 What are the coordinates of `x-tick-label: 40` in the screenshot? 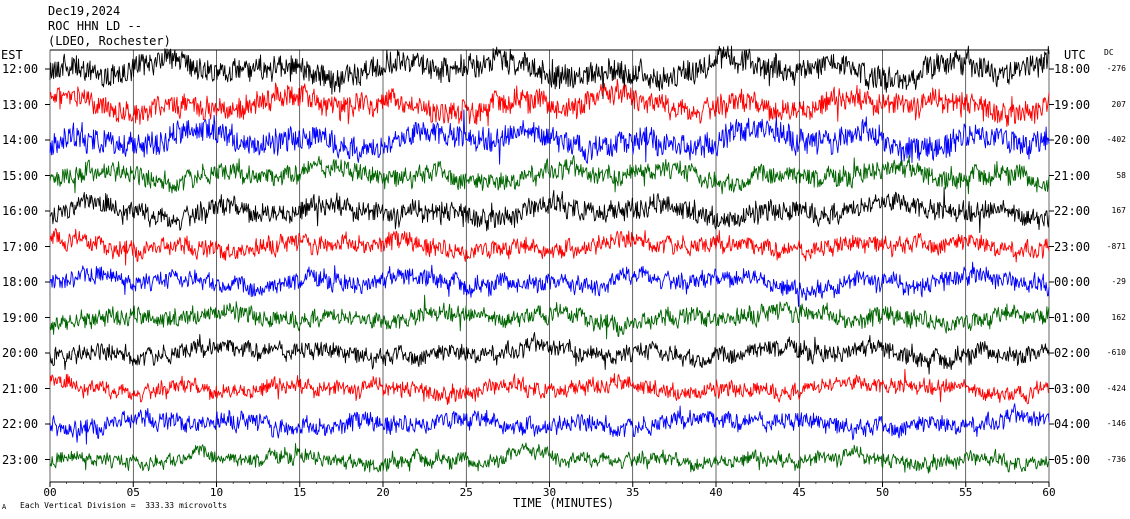 It's located at (715, 492).